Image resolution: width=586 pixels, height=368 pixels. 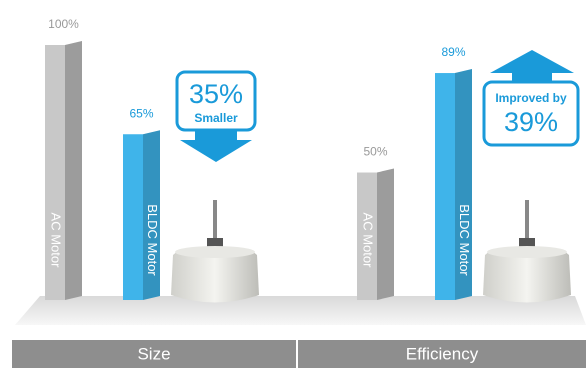 I want to click on callout-text: Improved by, so click(x=531, y=98).